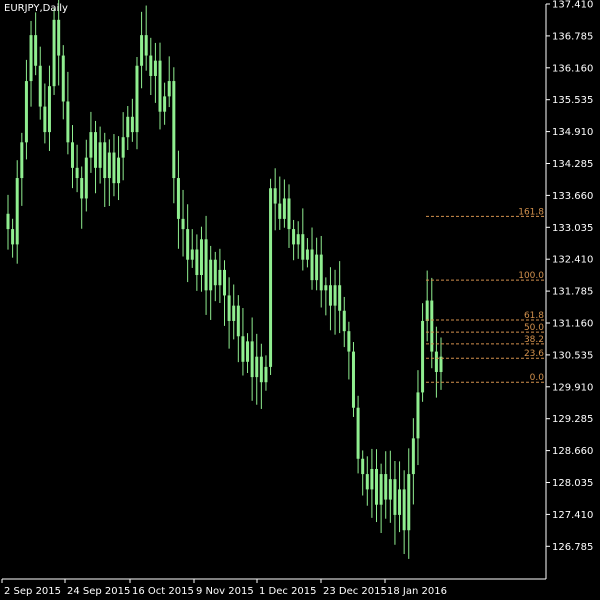  Describe the element at coordinates (534, 328) in the screenshot. I see `fib-level-label: 50.0` at that location.